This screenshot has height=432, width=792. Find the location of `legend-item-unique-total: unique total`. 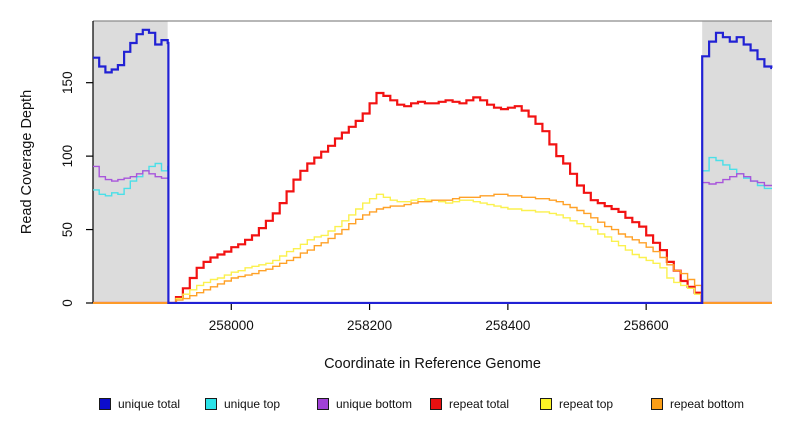

legend-item-unique-total: unique total is located at coordinates (139, 404).